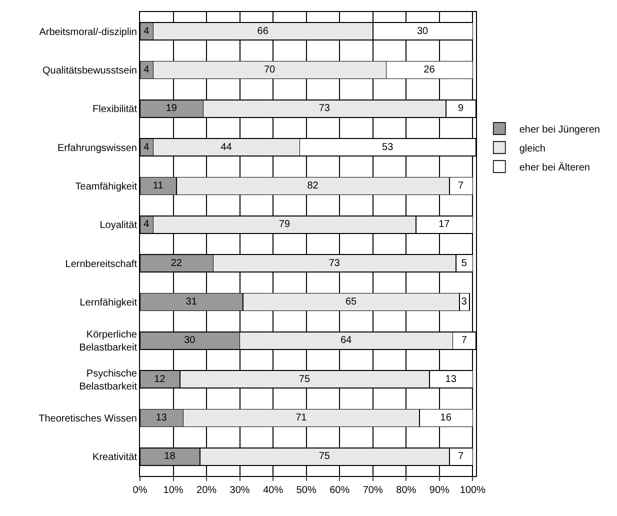 This screenshot has height=516, width=617. I want to click on y-tick-label: Lernbereitschaft, so click(101, 264).